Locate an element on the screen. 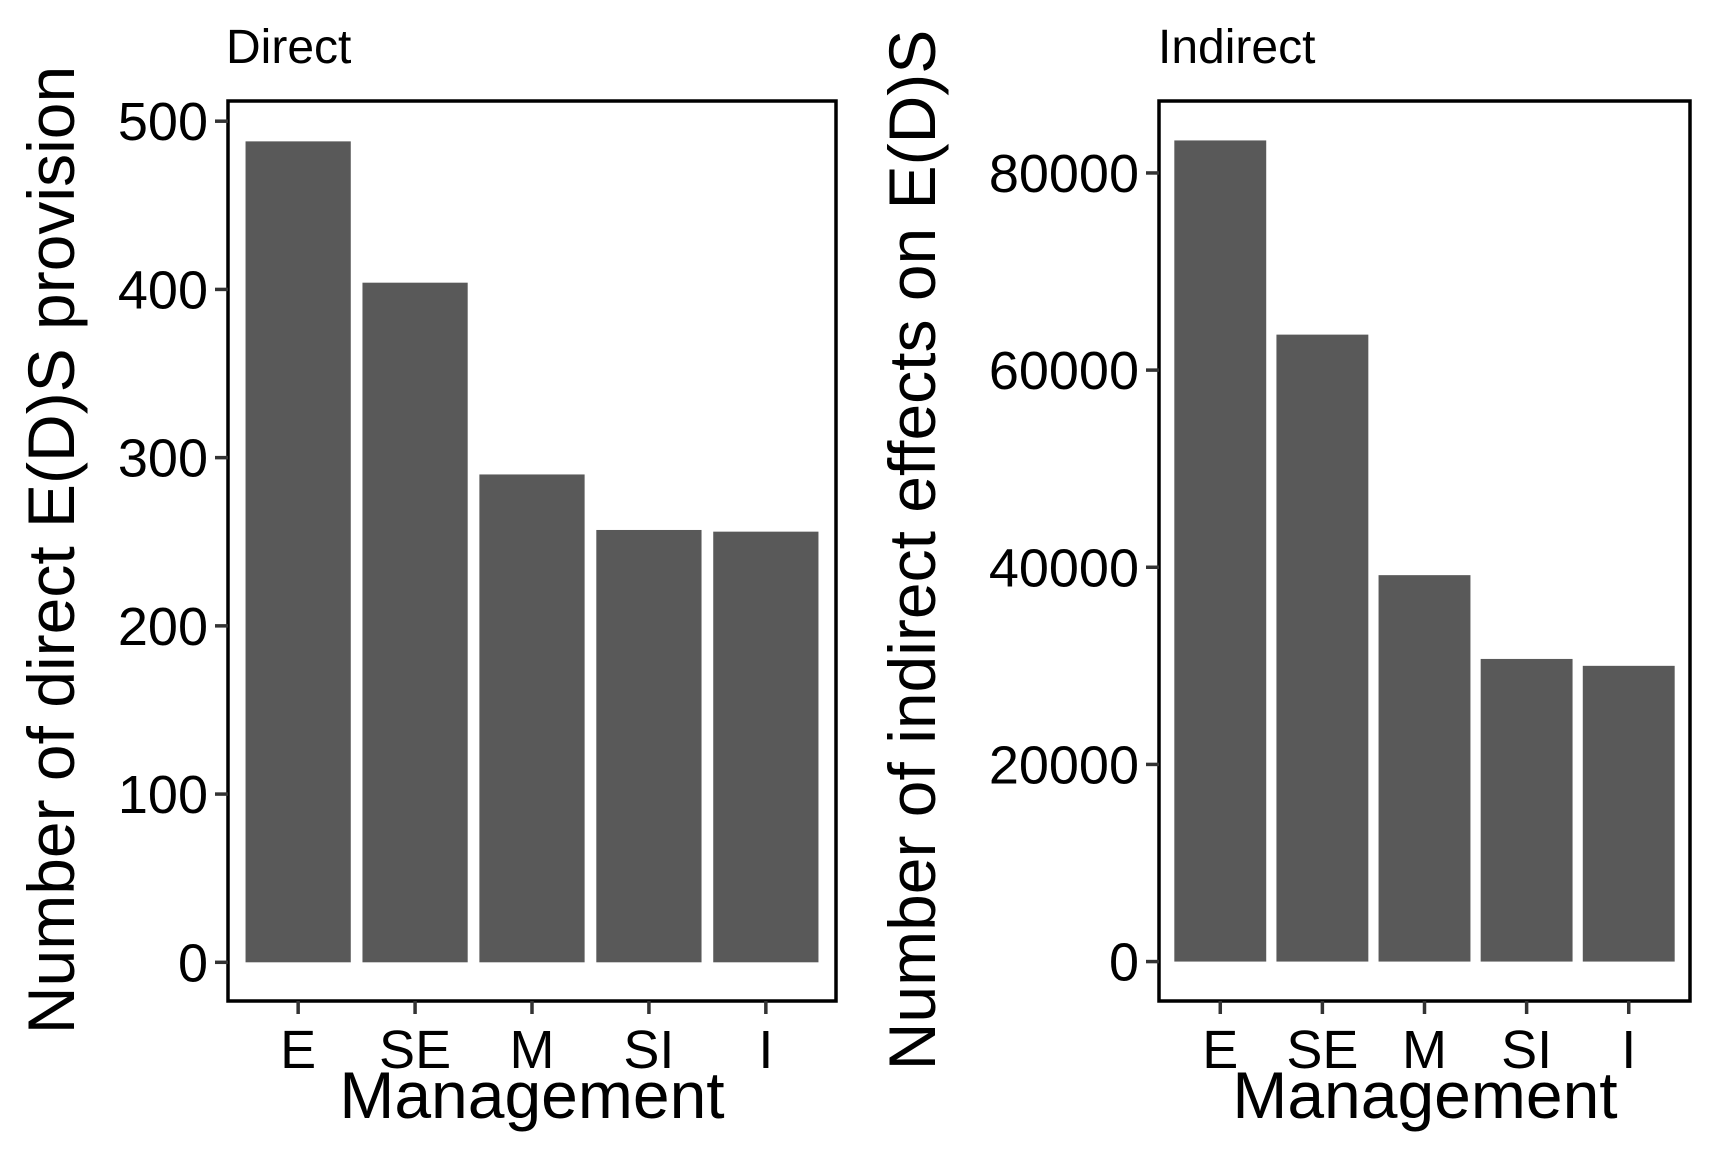 This screenshot has width=1711, height=1174. y-tick-label: 40000 is located at coordinates (1064, 568).